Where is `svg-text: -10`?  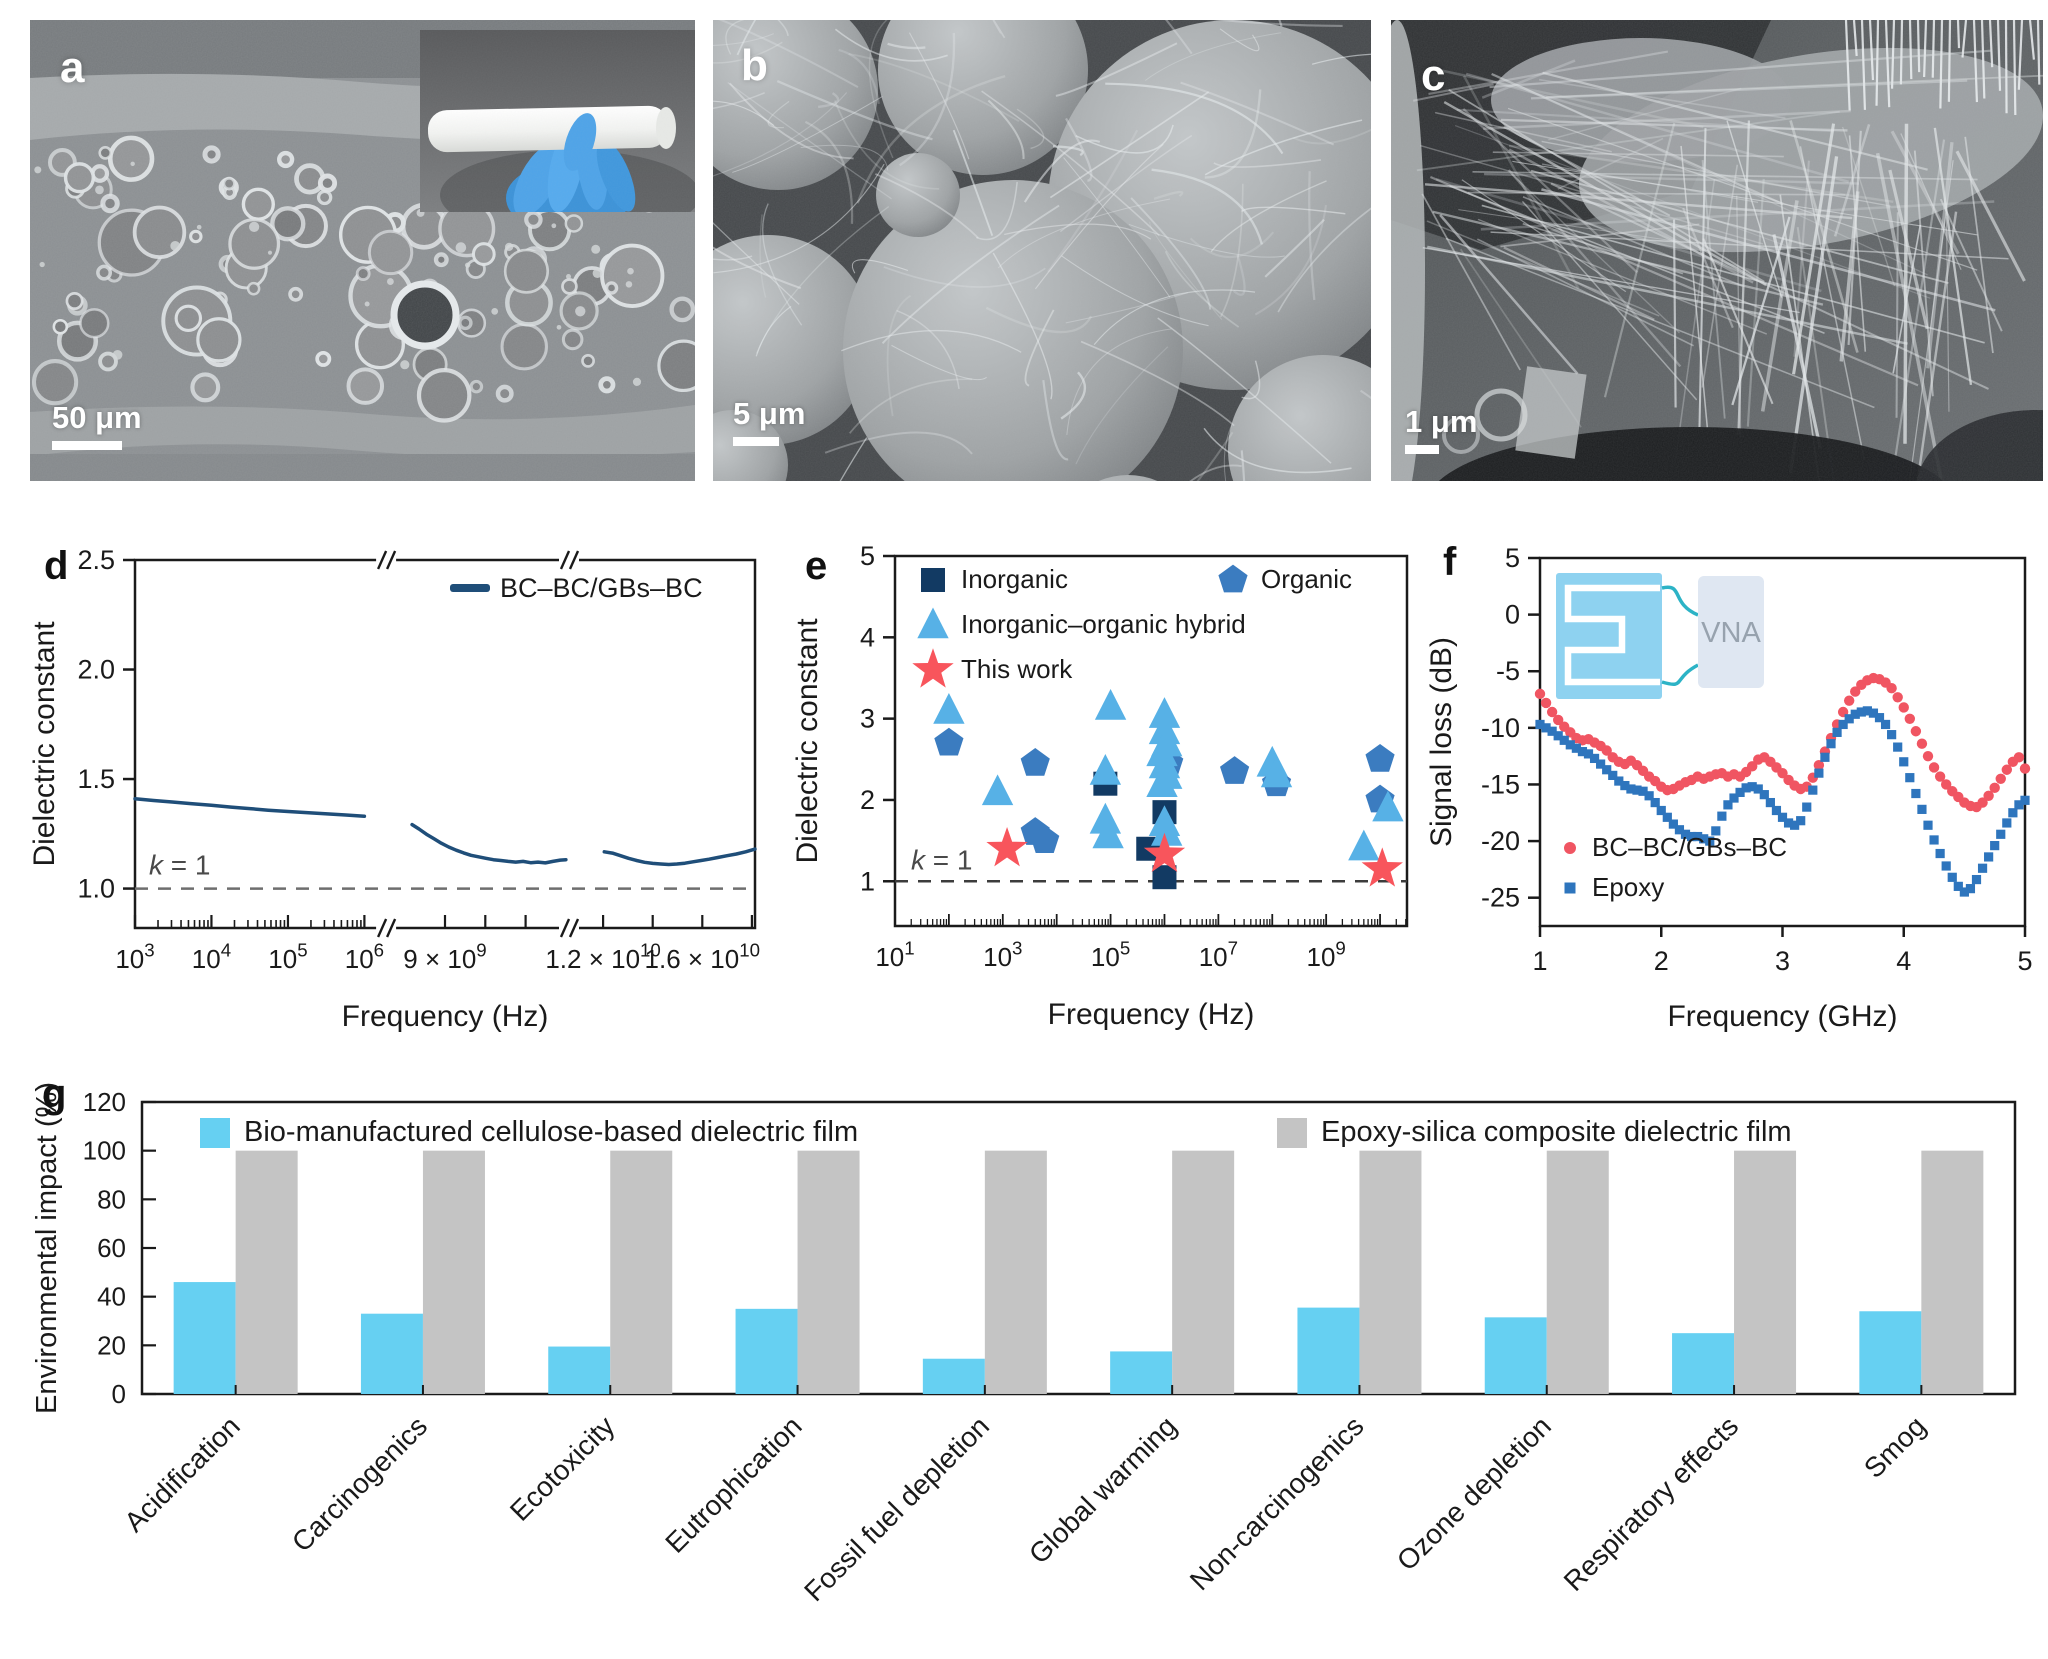 svg-text: -10 is located at coordinates (1500, 728).